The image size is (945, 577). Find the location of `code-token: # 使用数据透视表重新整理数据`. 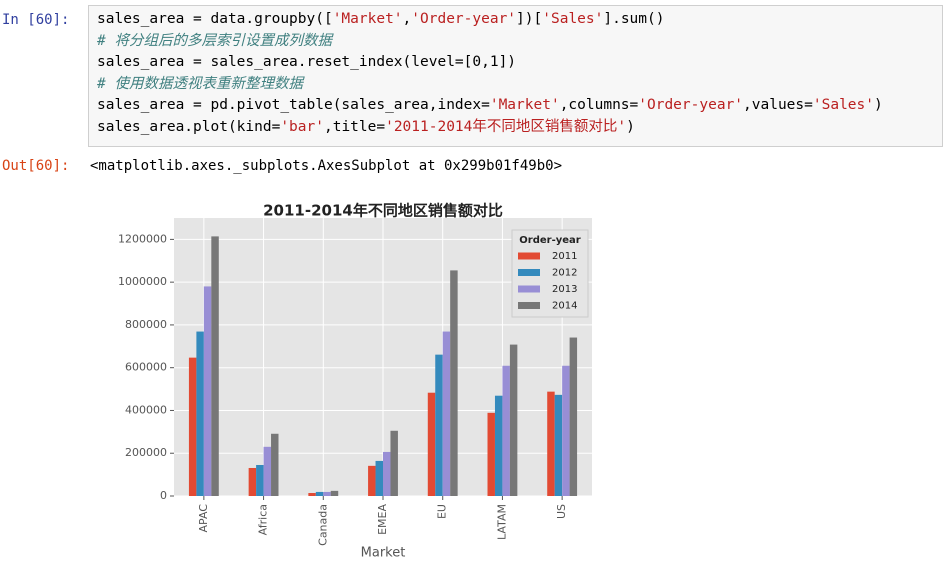

code-token: # 使用数据透视表重新整理数据 is located at coordinates (200, 83).